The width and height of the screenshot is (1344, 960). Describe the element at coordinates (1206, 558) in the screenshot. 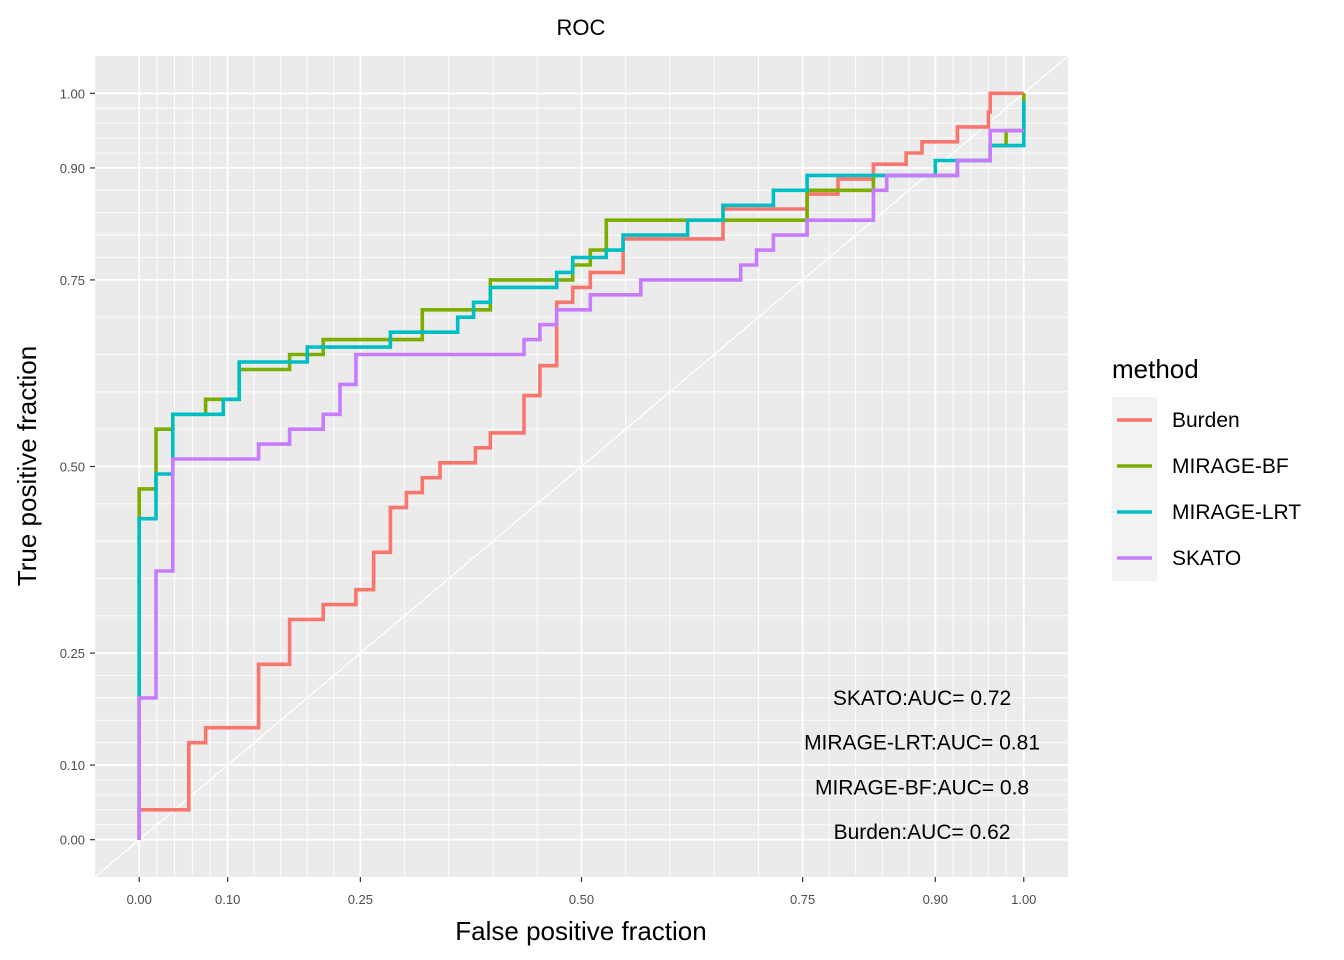

I see `legend-label: SKATO` at that location.